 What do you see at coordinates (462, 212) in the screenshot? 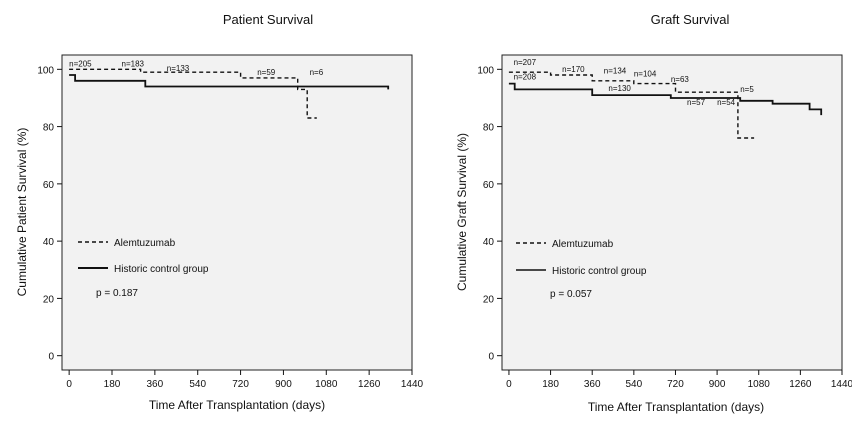
I see `y-axis-label: Cumulative Graft Survival (%)` at bounding box center [462, 212].